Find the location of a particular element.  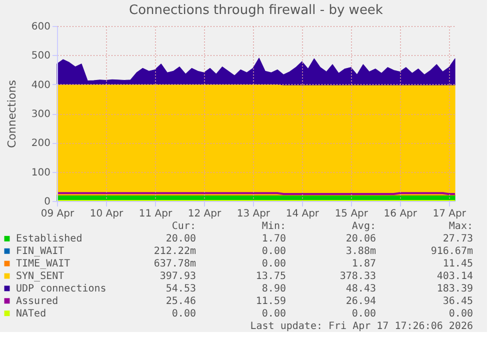

text: 26.94 is located at coordinates (361, 301).